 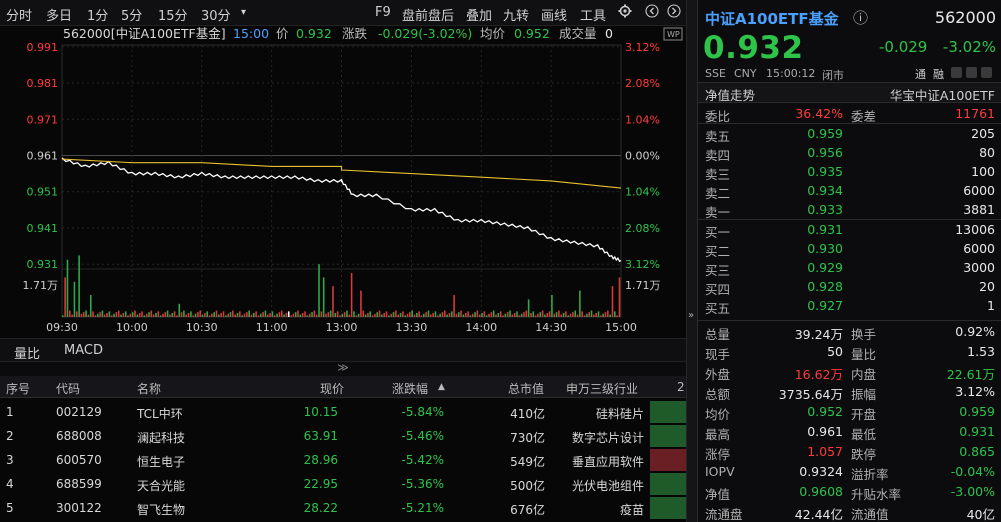 What do you see at coordinates (551, 327) in the screenshot?
I see `x-tick: 14:30` at bounding box center [551, 327].